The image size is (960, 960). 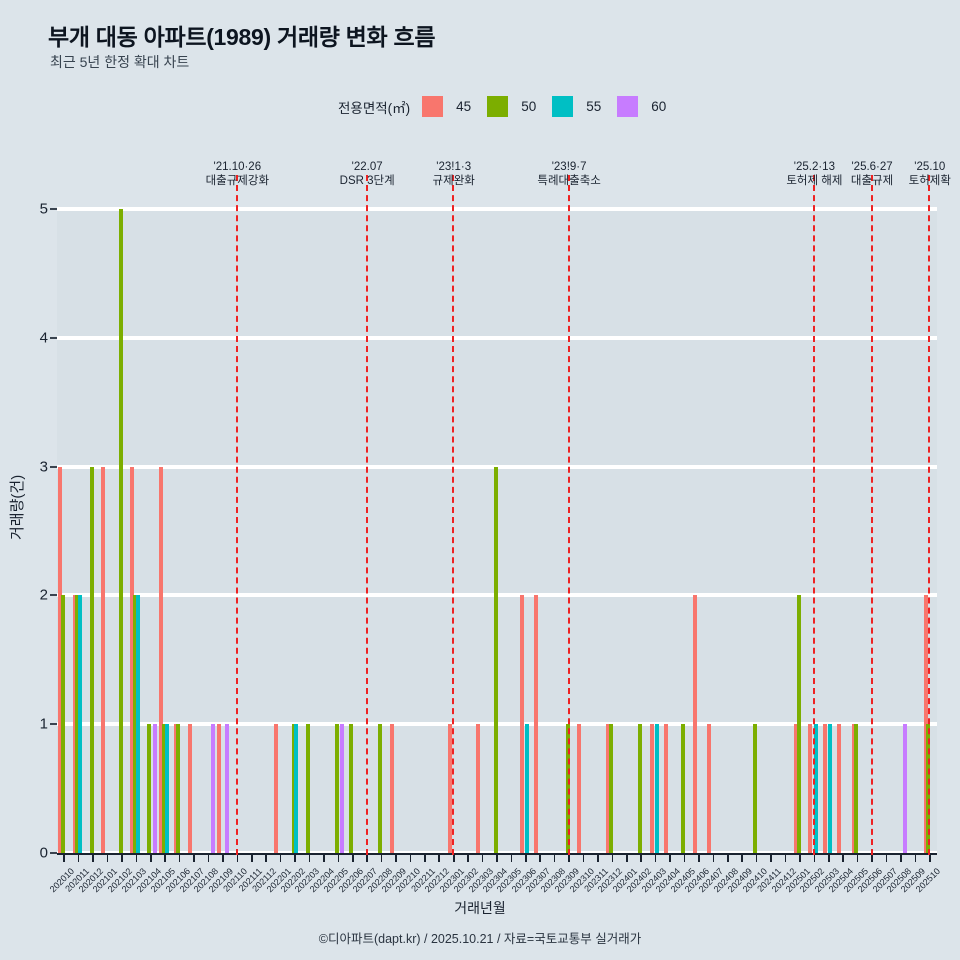 I want to click on legend-item-50: 50, so click(x=511, y=106).